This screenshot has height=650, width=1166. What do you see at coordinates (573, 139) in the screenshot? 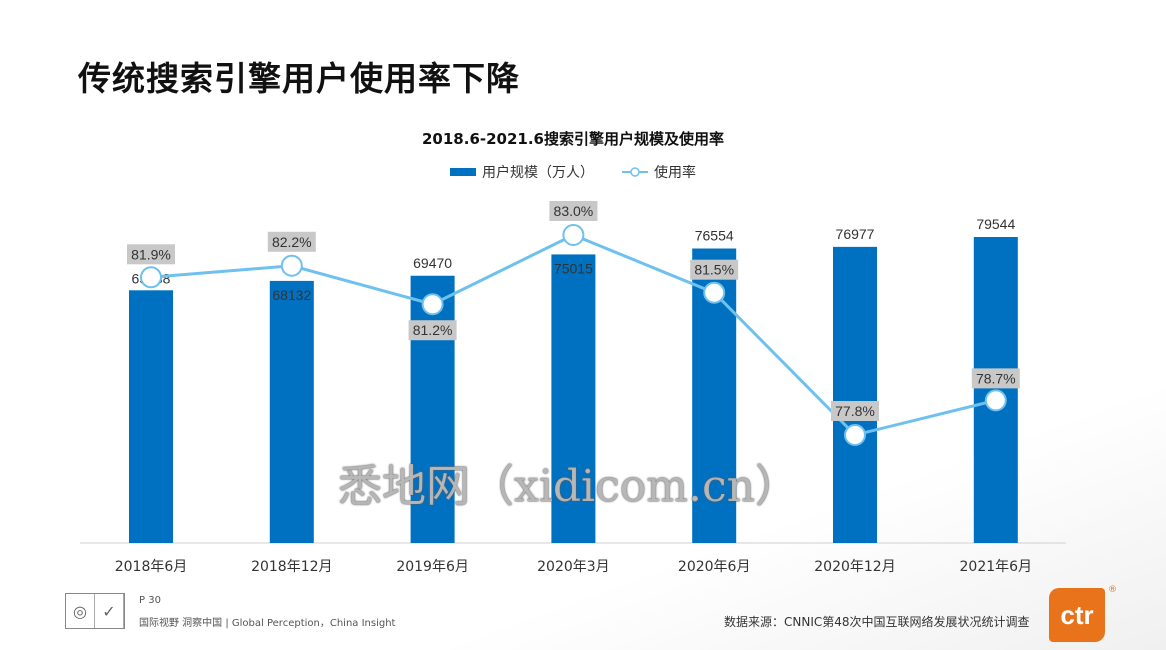
I see `chart-title: 2018.6-2021.6搜索引擎用户规模及使用率` at bounding box center [573, 139].